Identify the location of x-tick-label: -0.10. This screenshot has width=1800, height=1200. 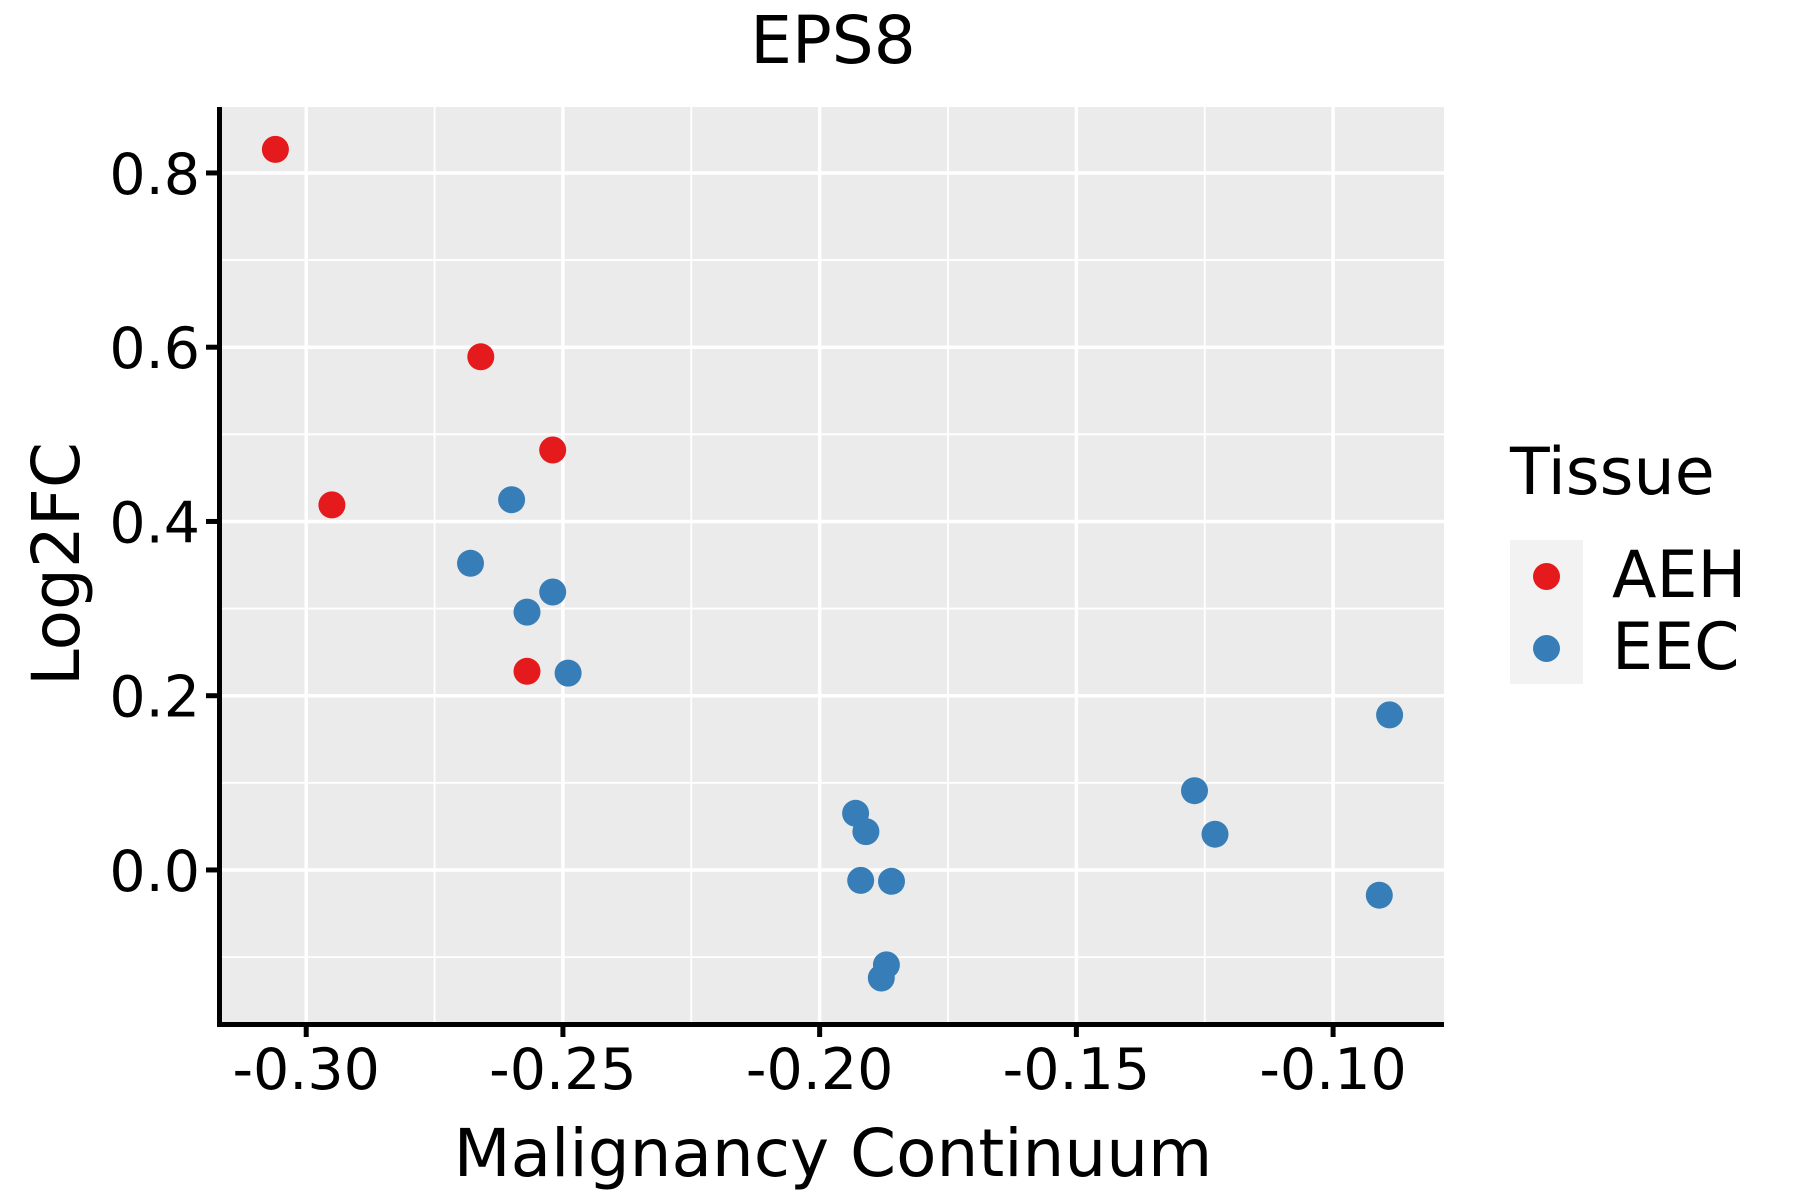
(1332, 1070).